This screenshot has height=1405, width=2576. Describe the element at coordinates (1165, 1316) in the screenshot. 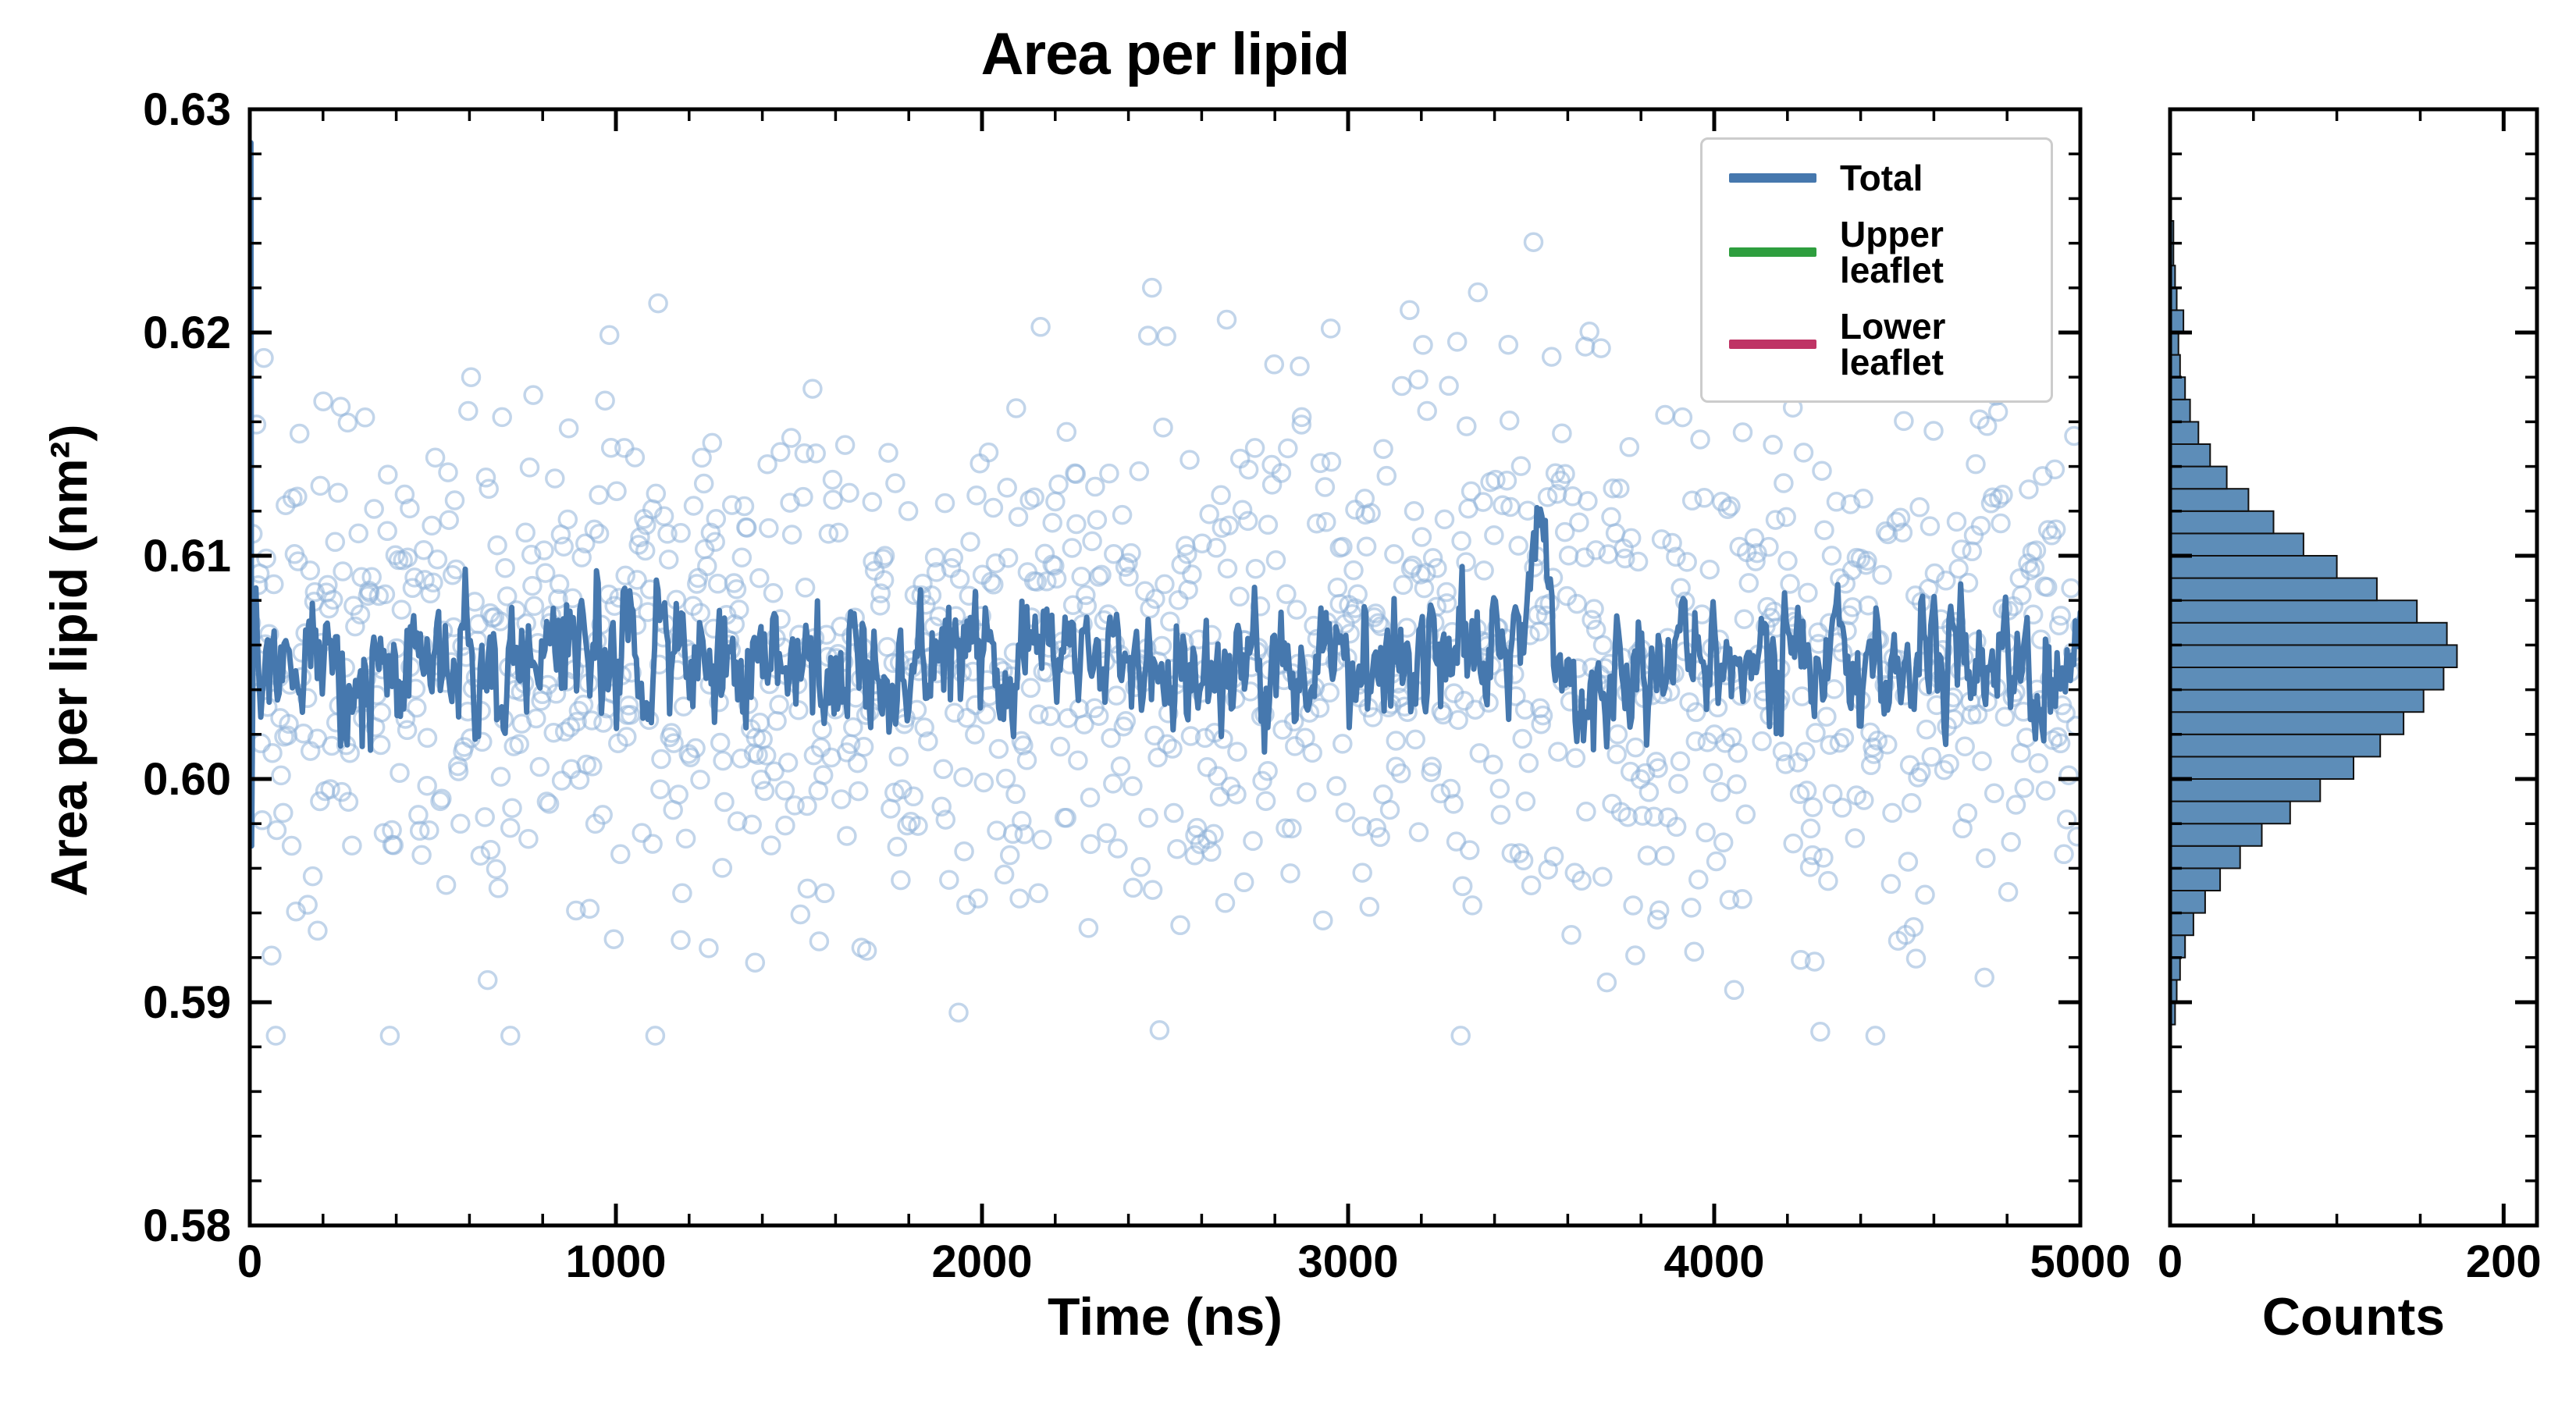

I see `x-axis-label-time: Time (ns)` at that location.